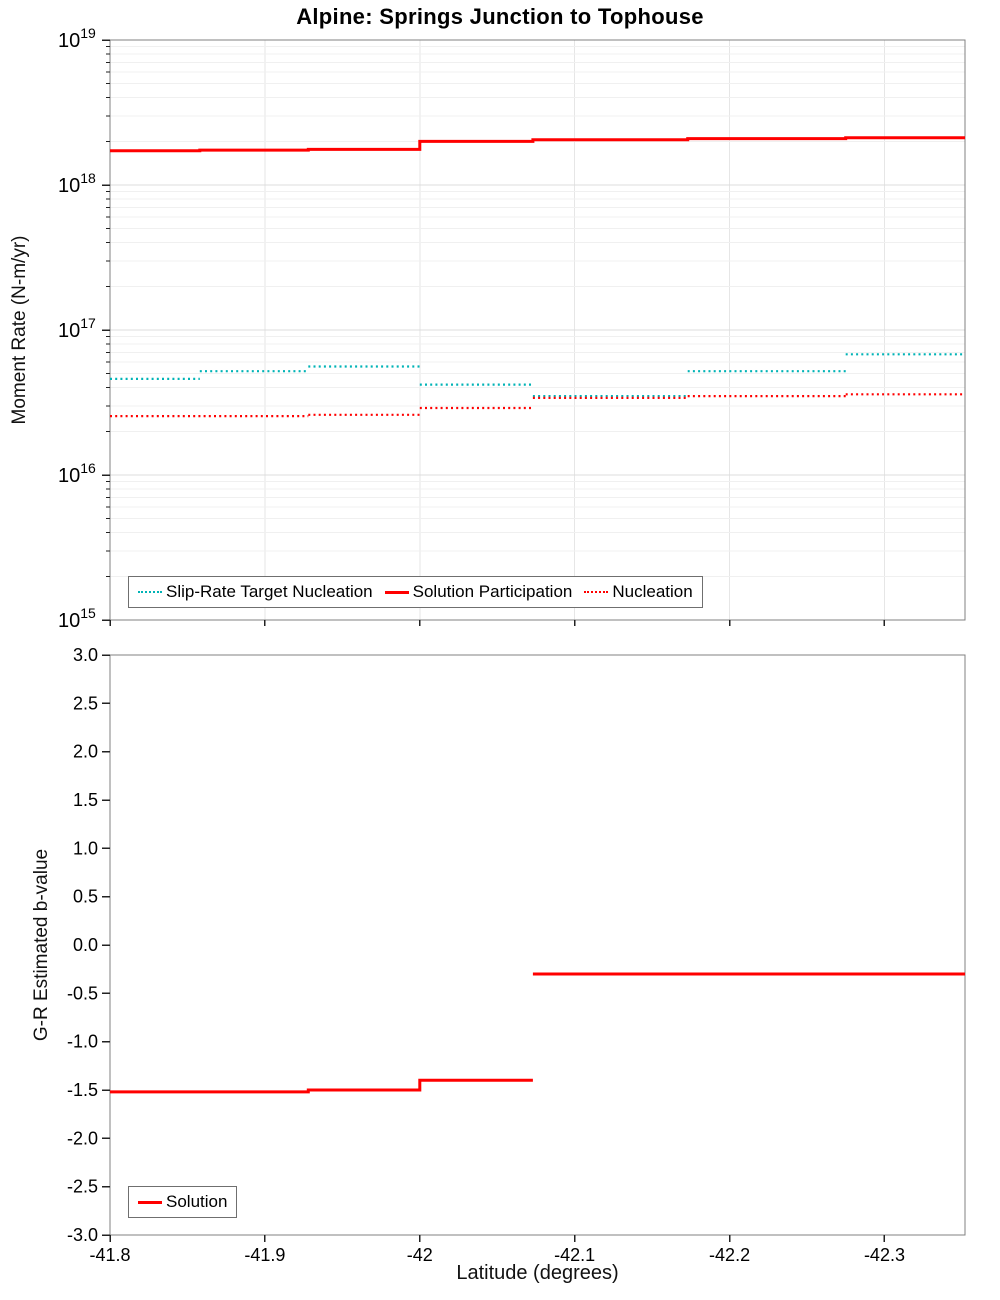  What do you see at coordinates (85, 703) in the screenshot?
I see `y-tick-label: 2.5` at bounding box center [85, 703].